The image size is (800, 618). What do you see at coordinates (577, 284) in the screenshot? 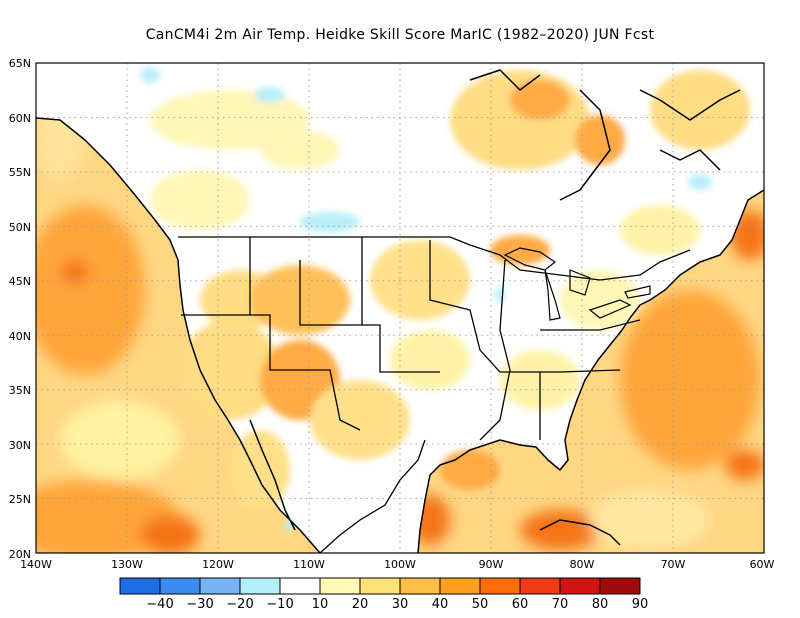
I see `great-lakes` at bounding box center [577, 284].